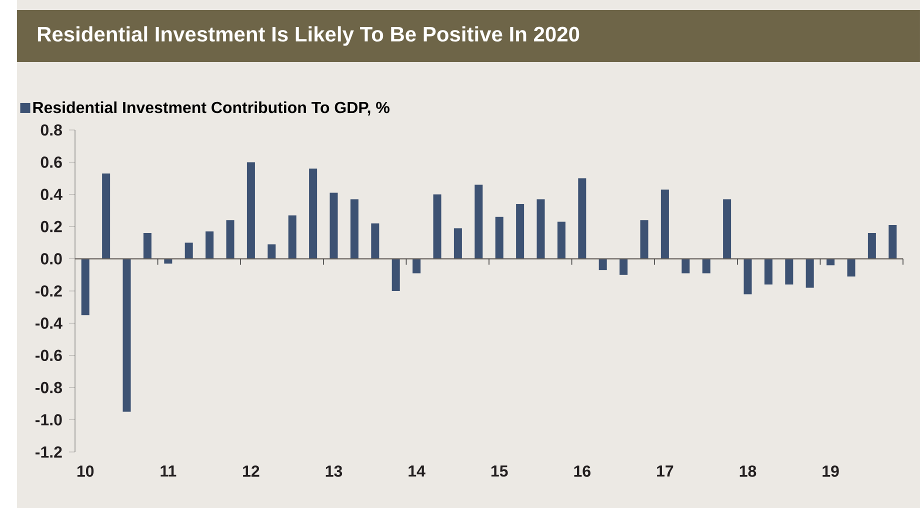 The image size is (920, 508). What do you see at coordinates (309, 36) in the screenshot?
I see `chart-title: Residential Investment Is Likely To Be Positive In 2020` at bounding box center [309, 36].